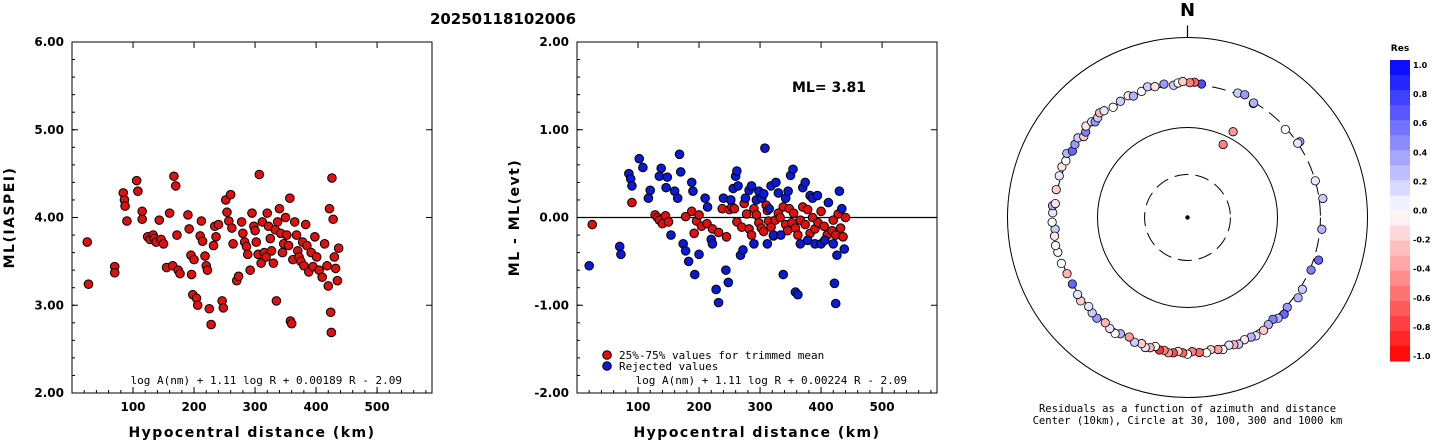 The width and height of the screenshot is (1437, 441). I want to click on ml-annotation: ML= 3.81, so click(829, 88).